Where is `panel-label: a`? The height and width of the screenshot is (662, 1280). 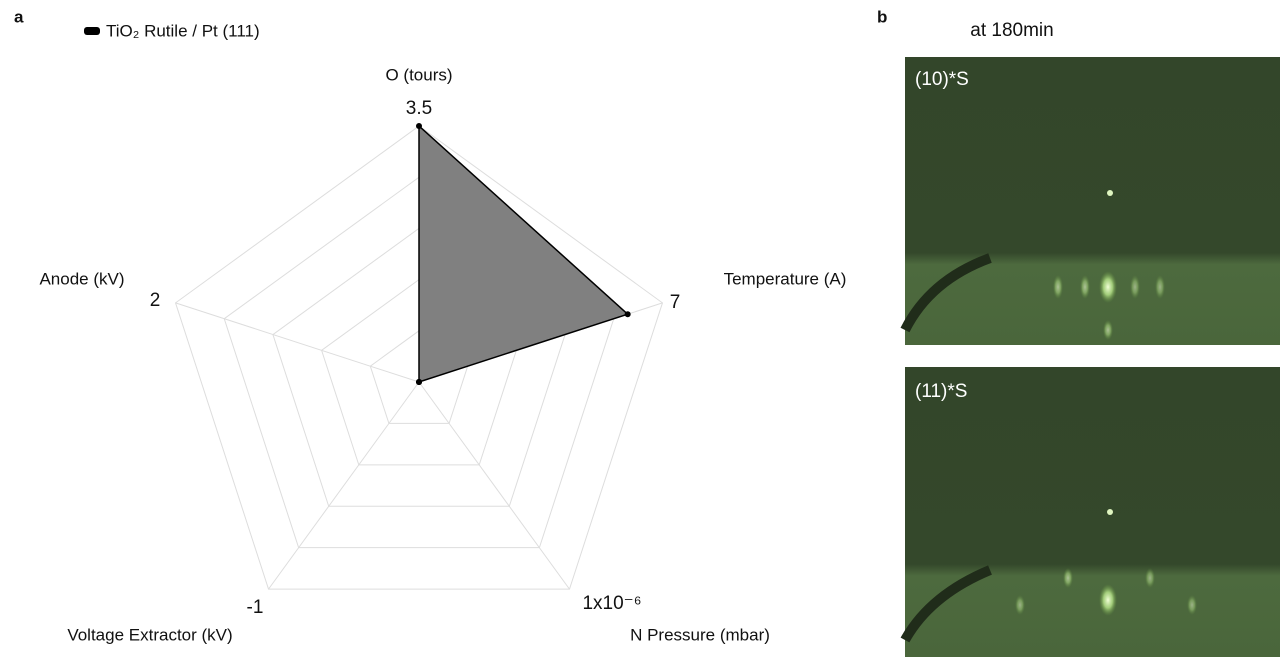 panel-label: a is located at coordinates (19, 16).